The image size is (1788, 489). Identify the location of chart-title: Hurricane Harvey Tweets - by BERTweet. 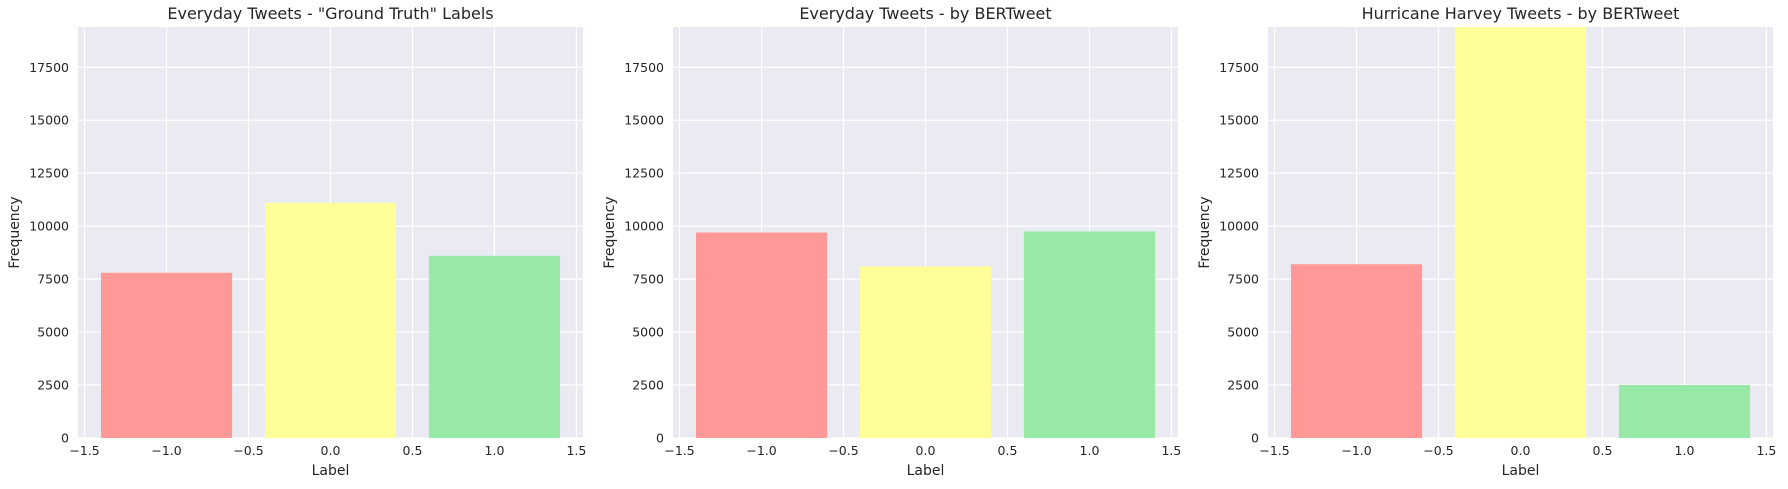
(1521, 13).